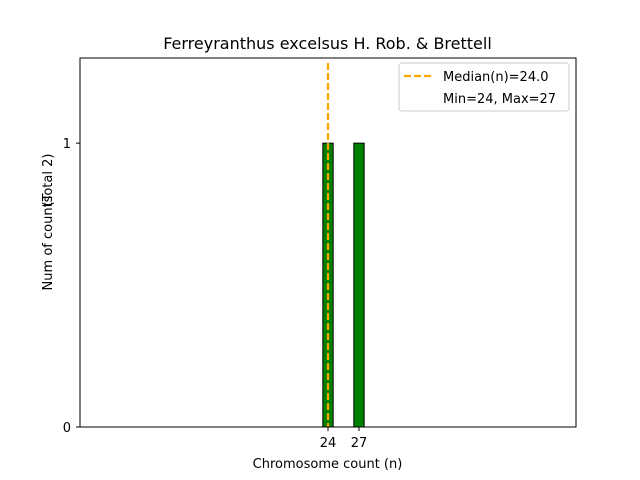  I want to click on y-tick-label-0: 0, so click(67, 428).